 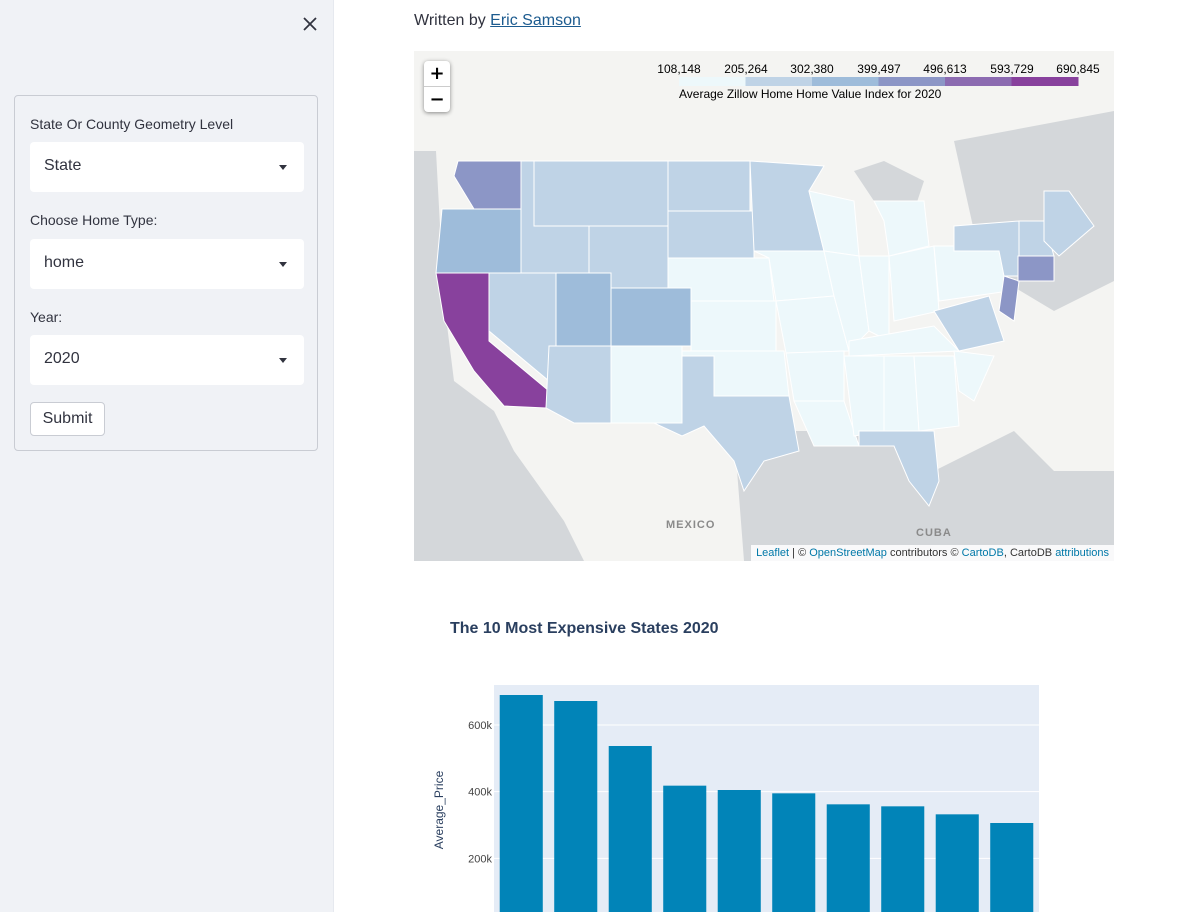 I want to click on state-carolinas, so click(x=974, y=376).